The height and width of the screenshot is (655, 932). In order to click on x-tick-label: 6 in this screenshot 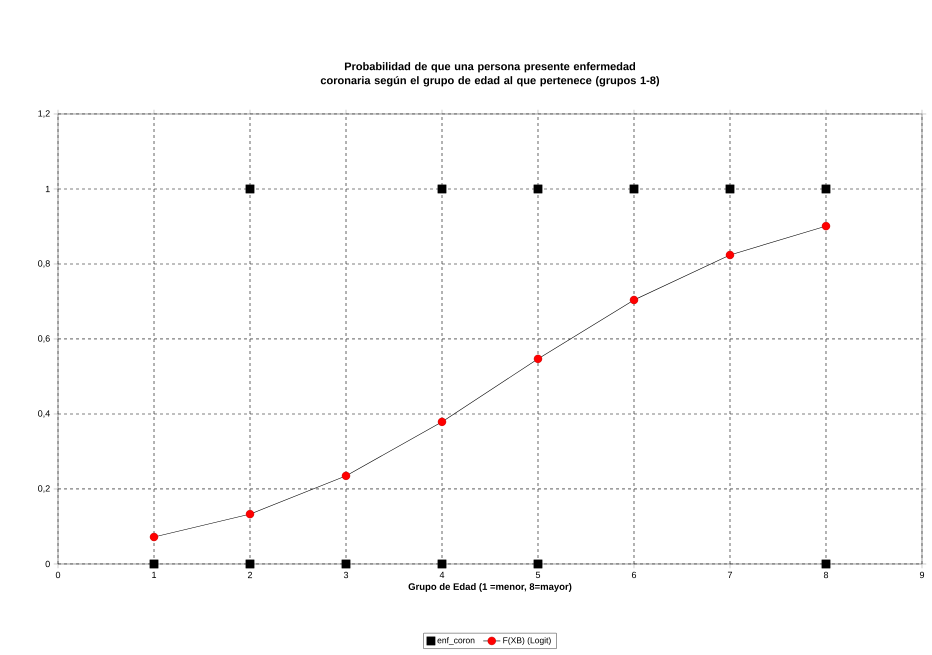, I will do `click(634, 575)`.